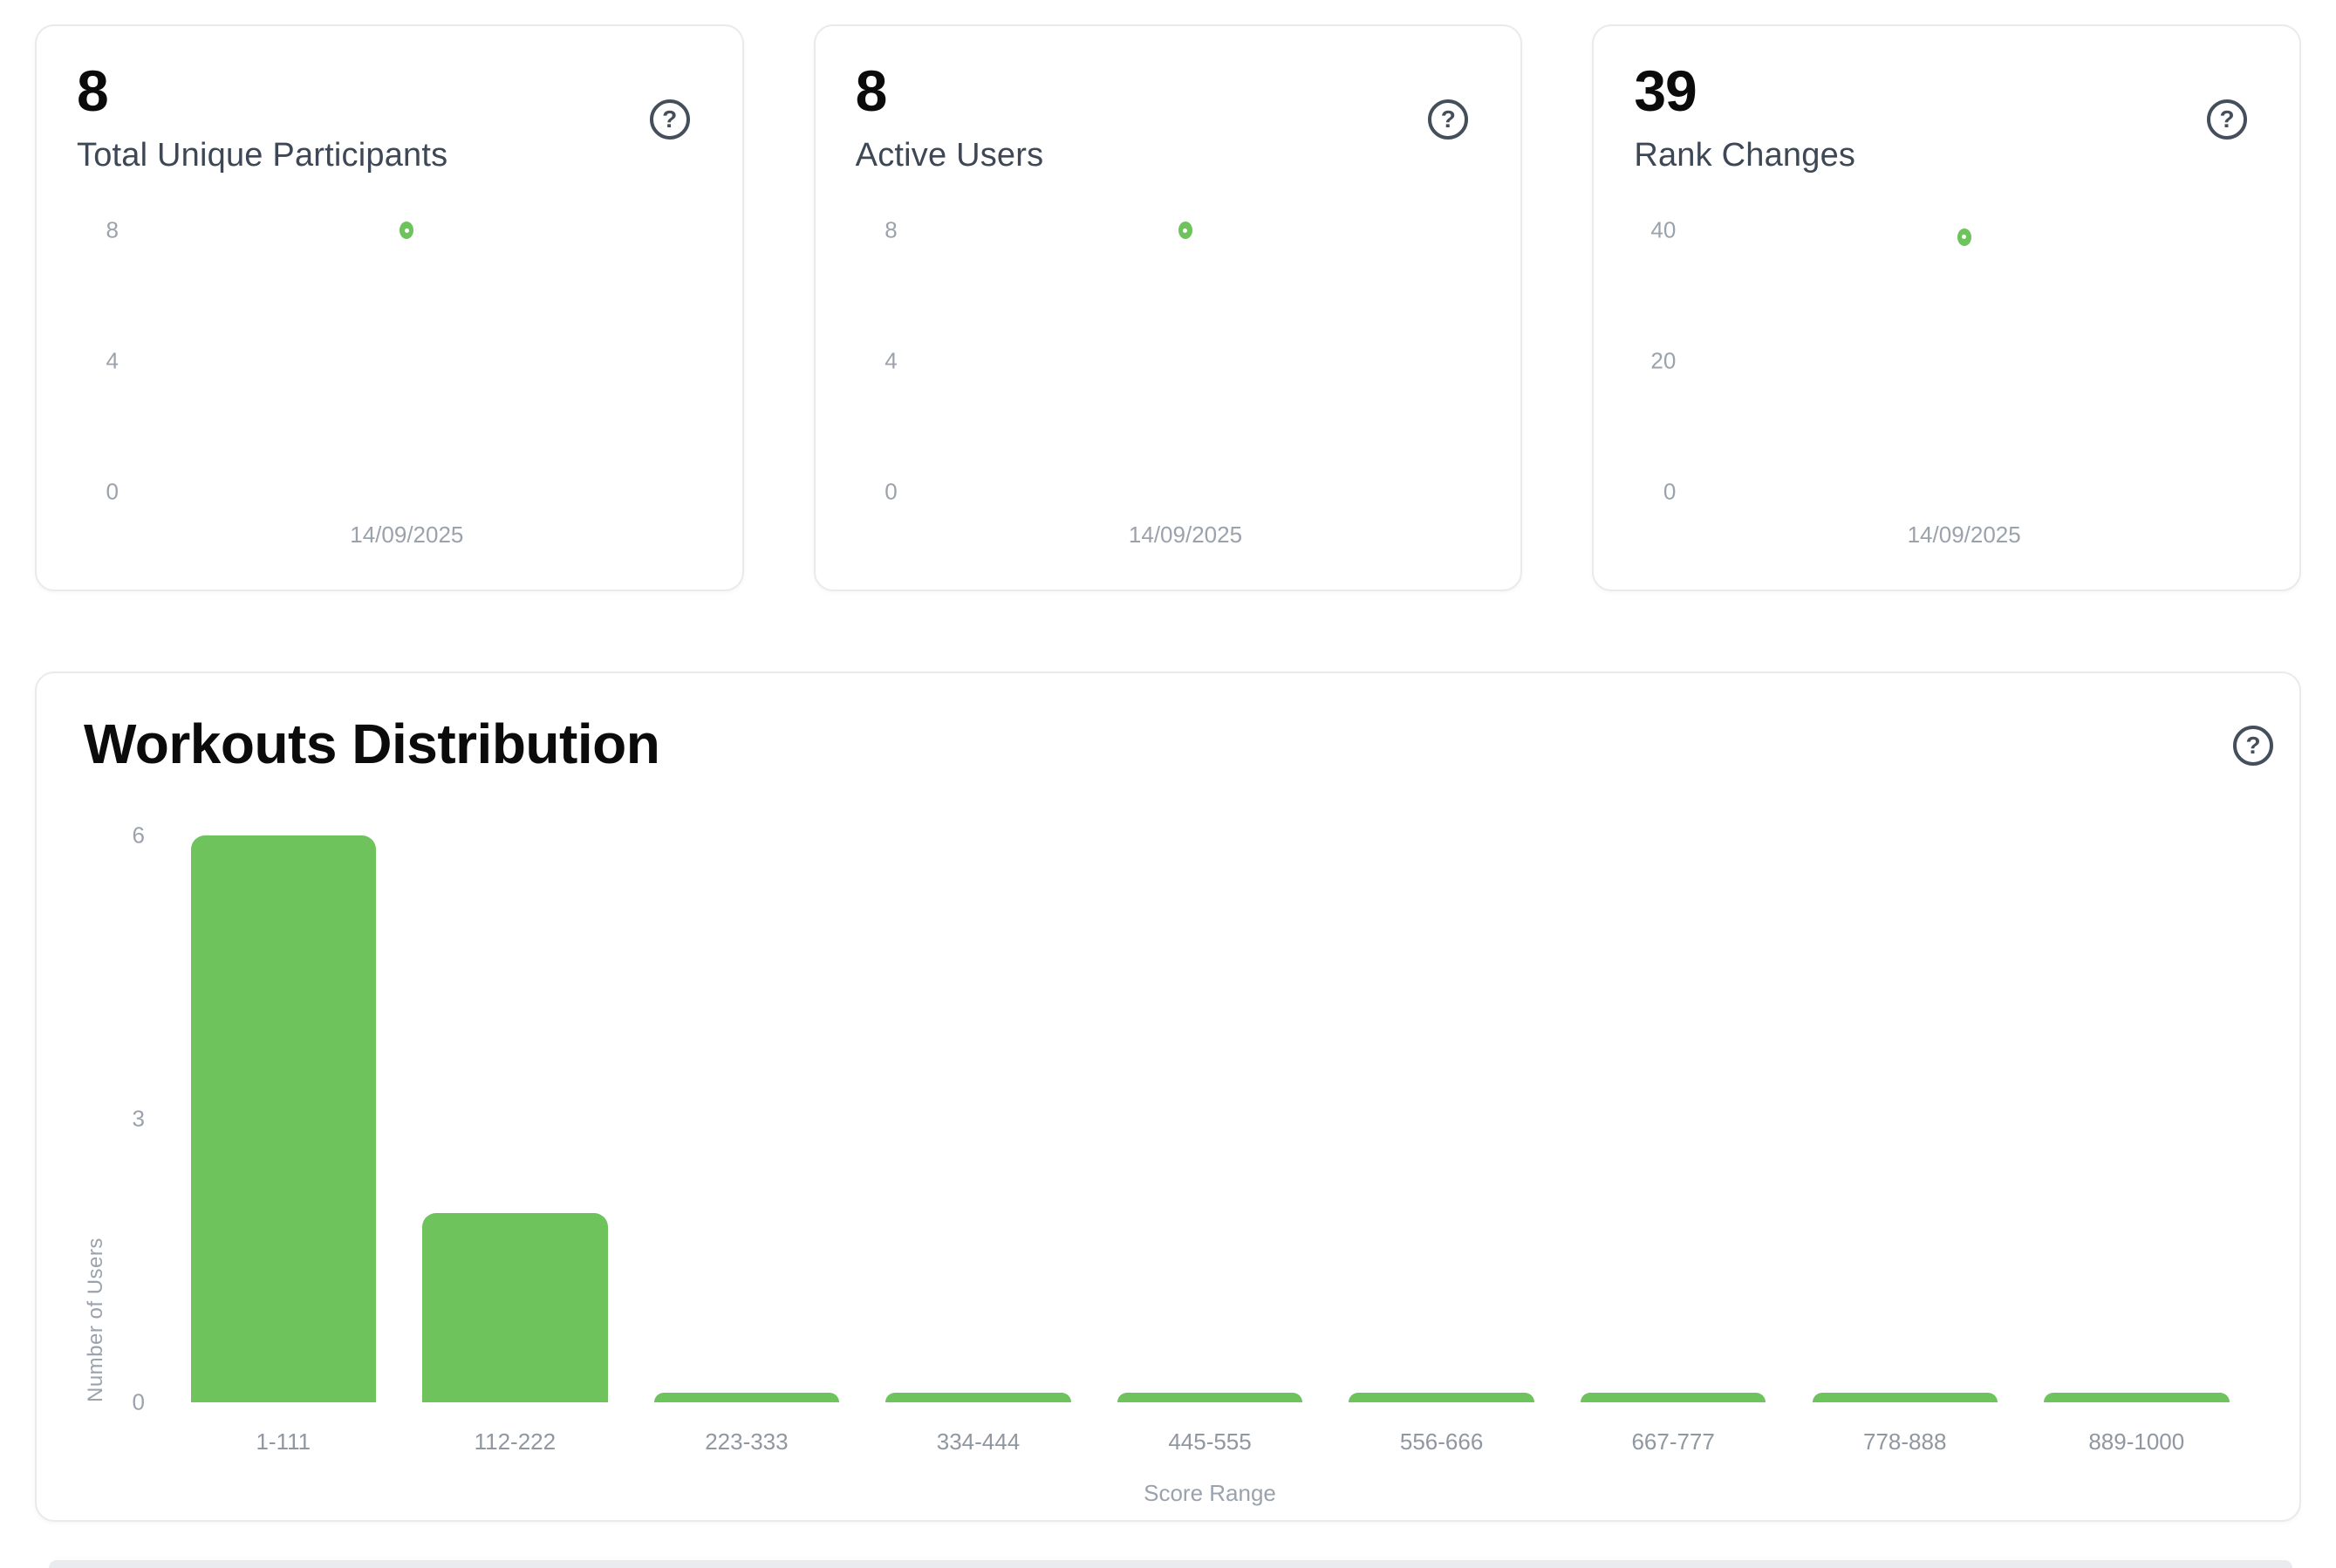 The width and height of the screenshot is (2336, 1568). I want to click on x-axis-tick: 445-555, so click(1210, 1441).